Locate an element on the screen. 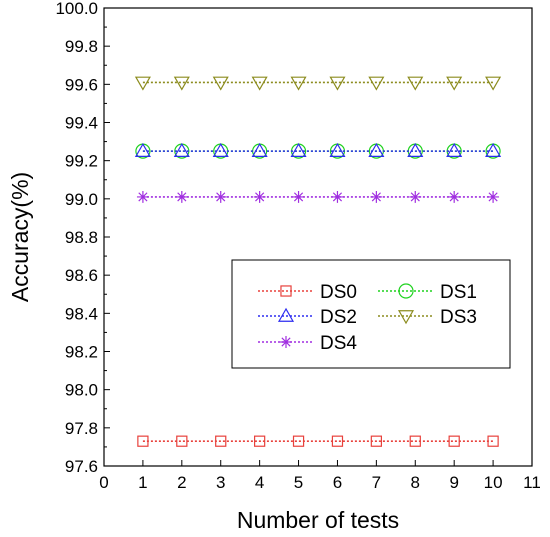  y-tick-label: 98.8 is located at coordinates (81, 237).